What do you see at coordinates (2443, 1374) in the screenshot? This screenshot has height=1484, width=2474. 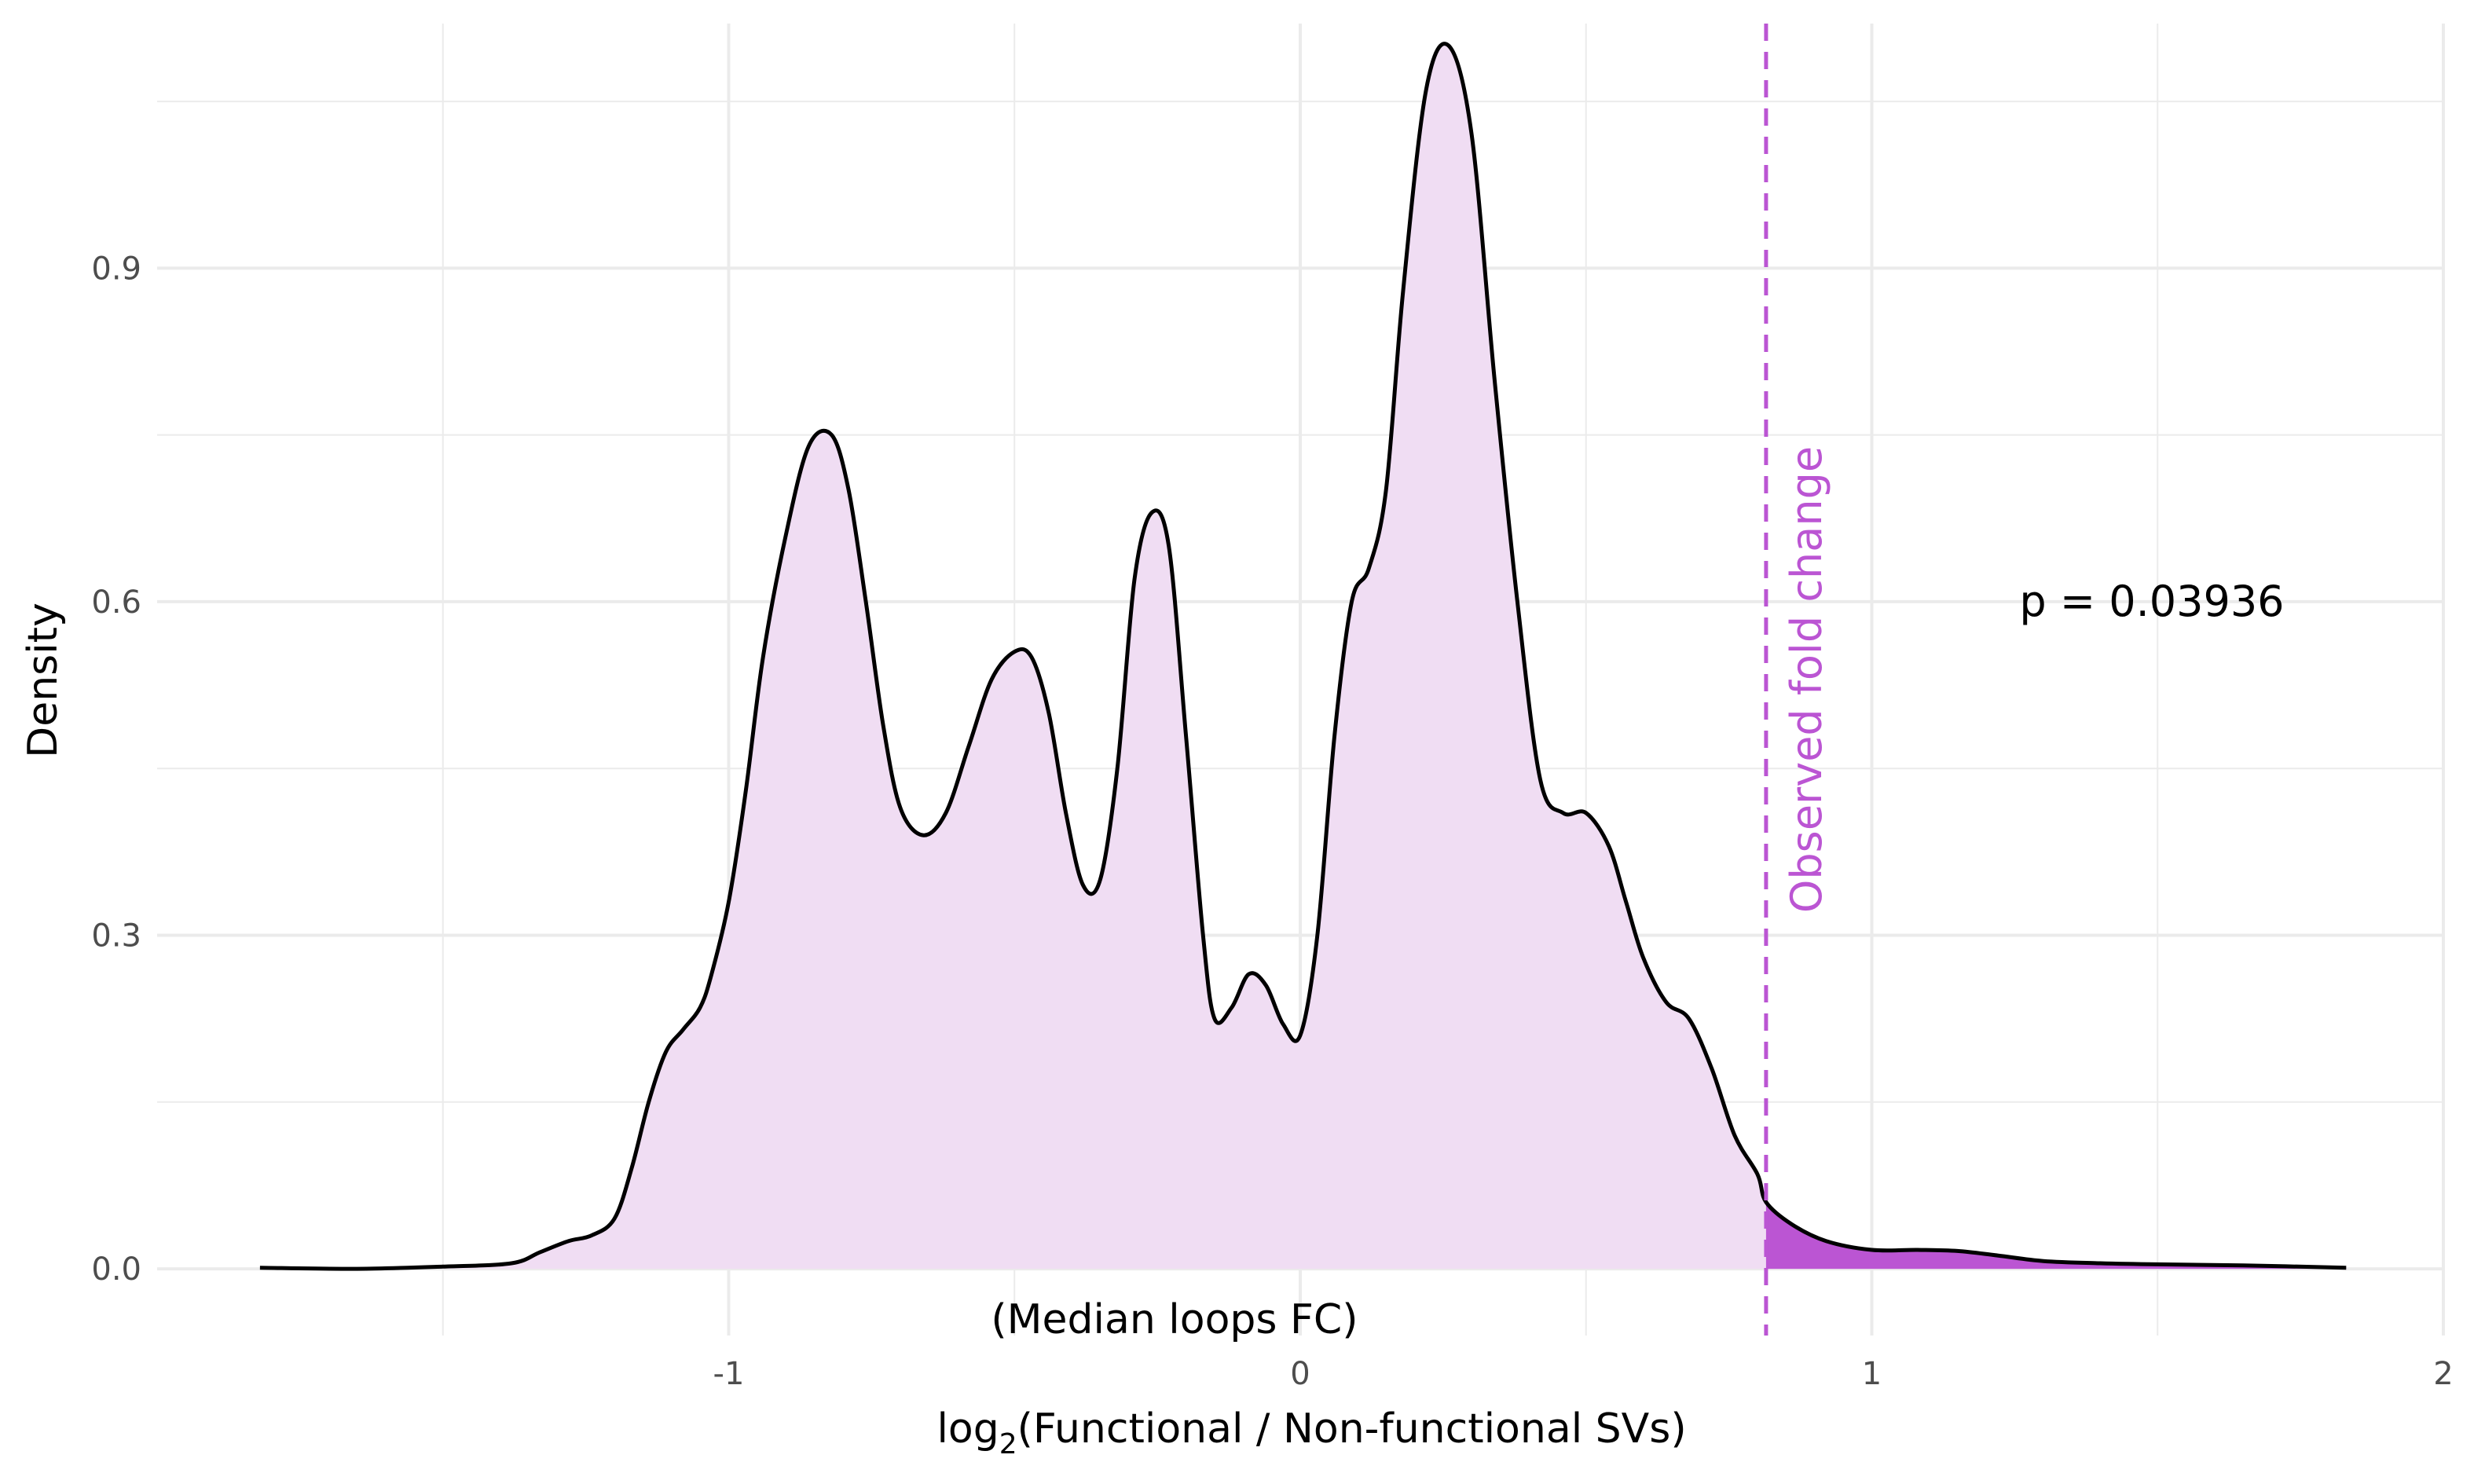 I see `x-tick-label: 2` at bounding box center [2443, 1374].